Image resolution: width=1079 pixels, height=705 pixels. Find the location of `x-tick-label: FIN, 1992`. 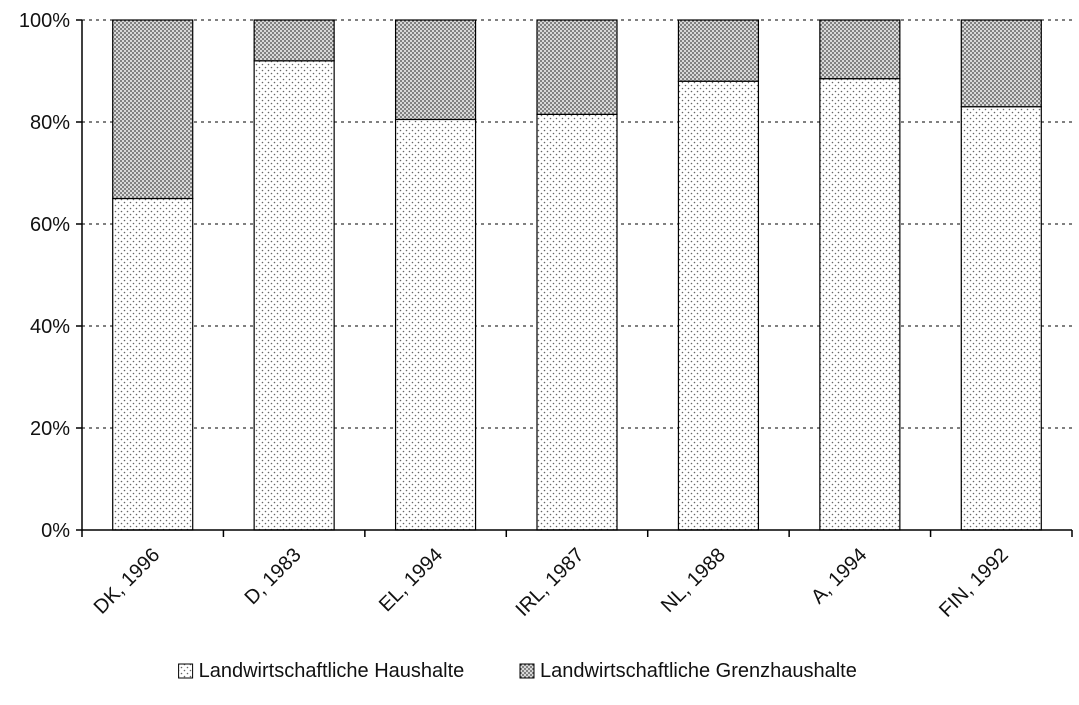

x-tick-label: FIN, 1992 is located at coordinates (974, 583).